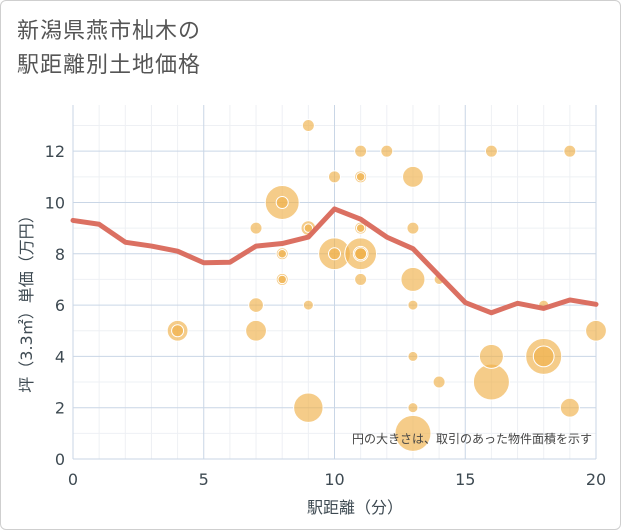  Describe the element at coordinates (204, 479) in the screenshot. I see `x-tick-label: 5` at that location.